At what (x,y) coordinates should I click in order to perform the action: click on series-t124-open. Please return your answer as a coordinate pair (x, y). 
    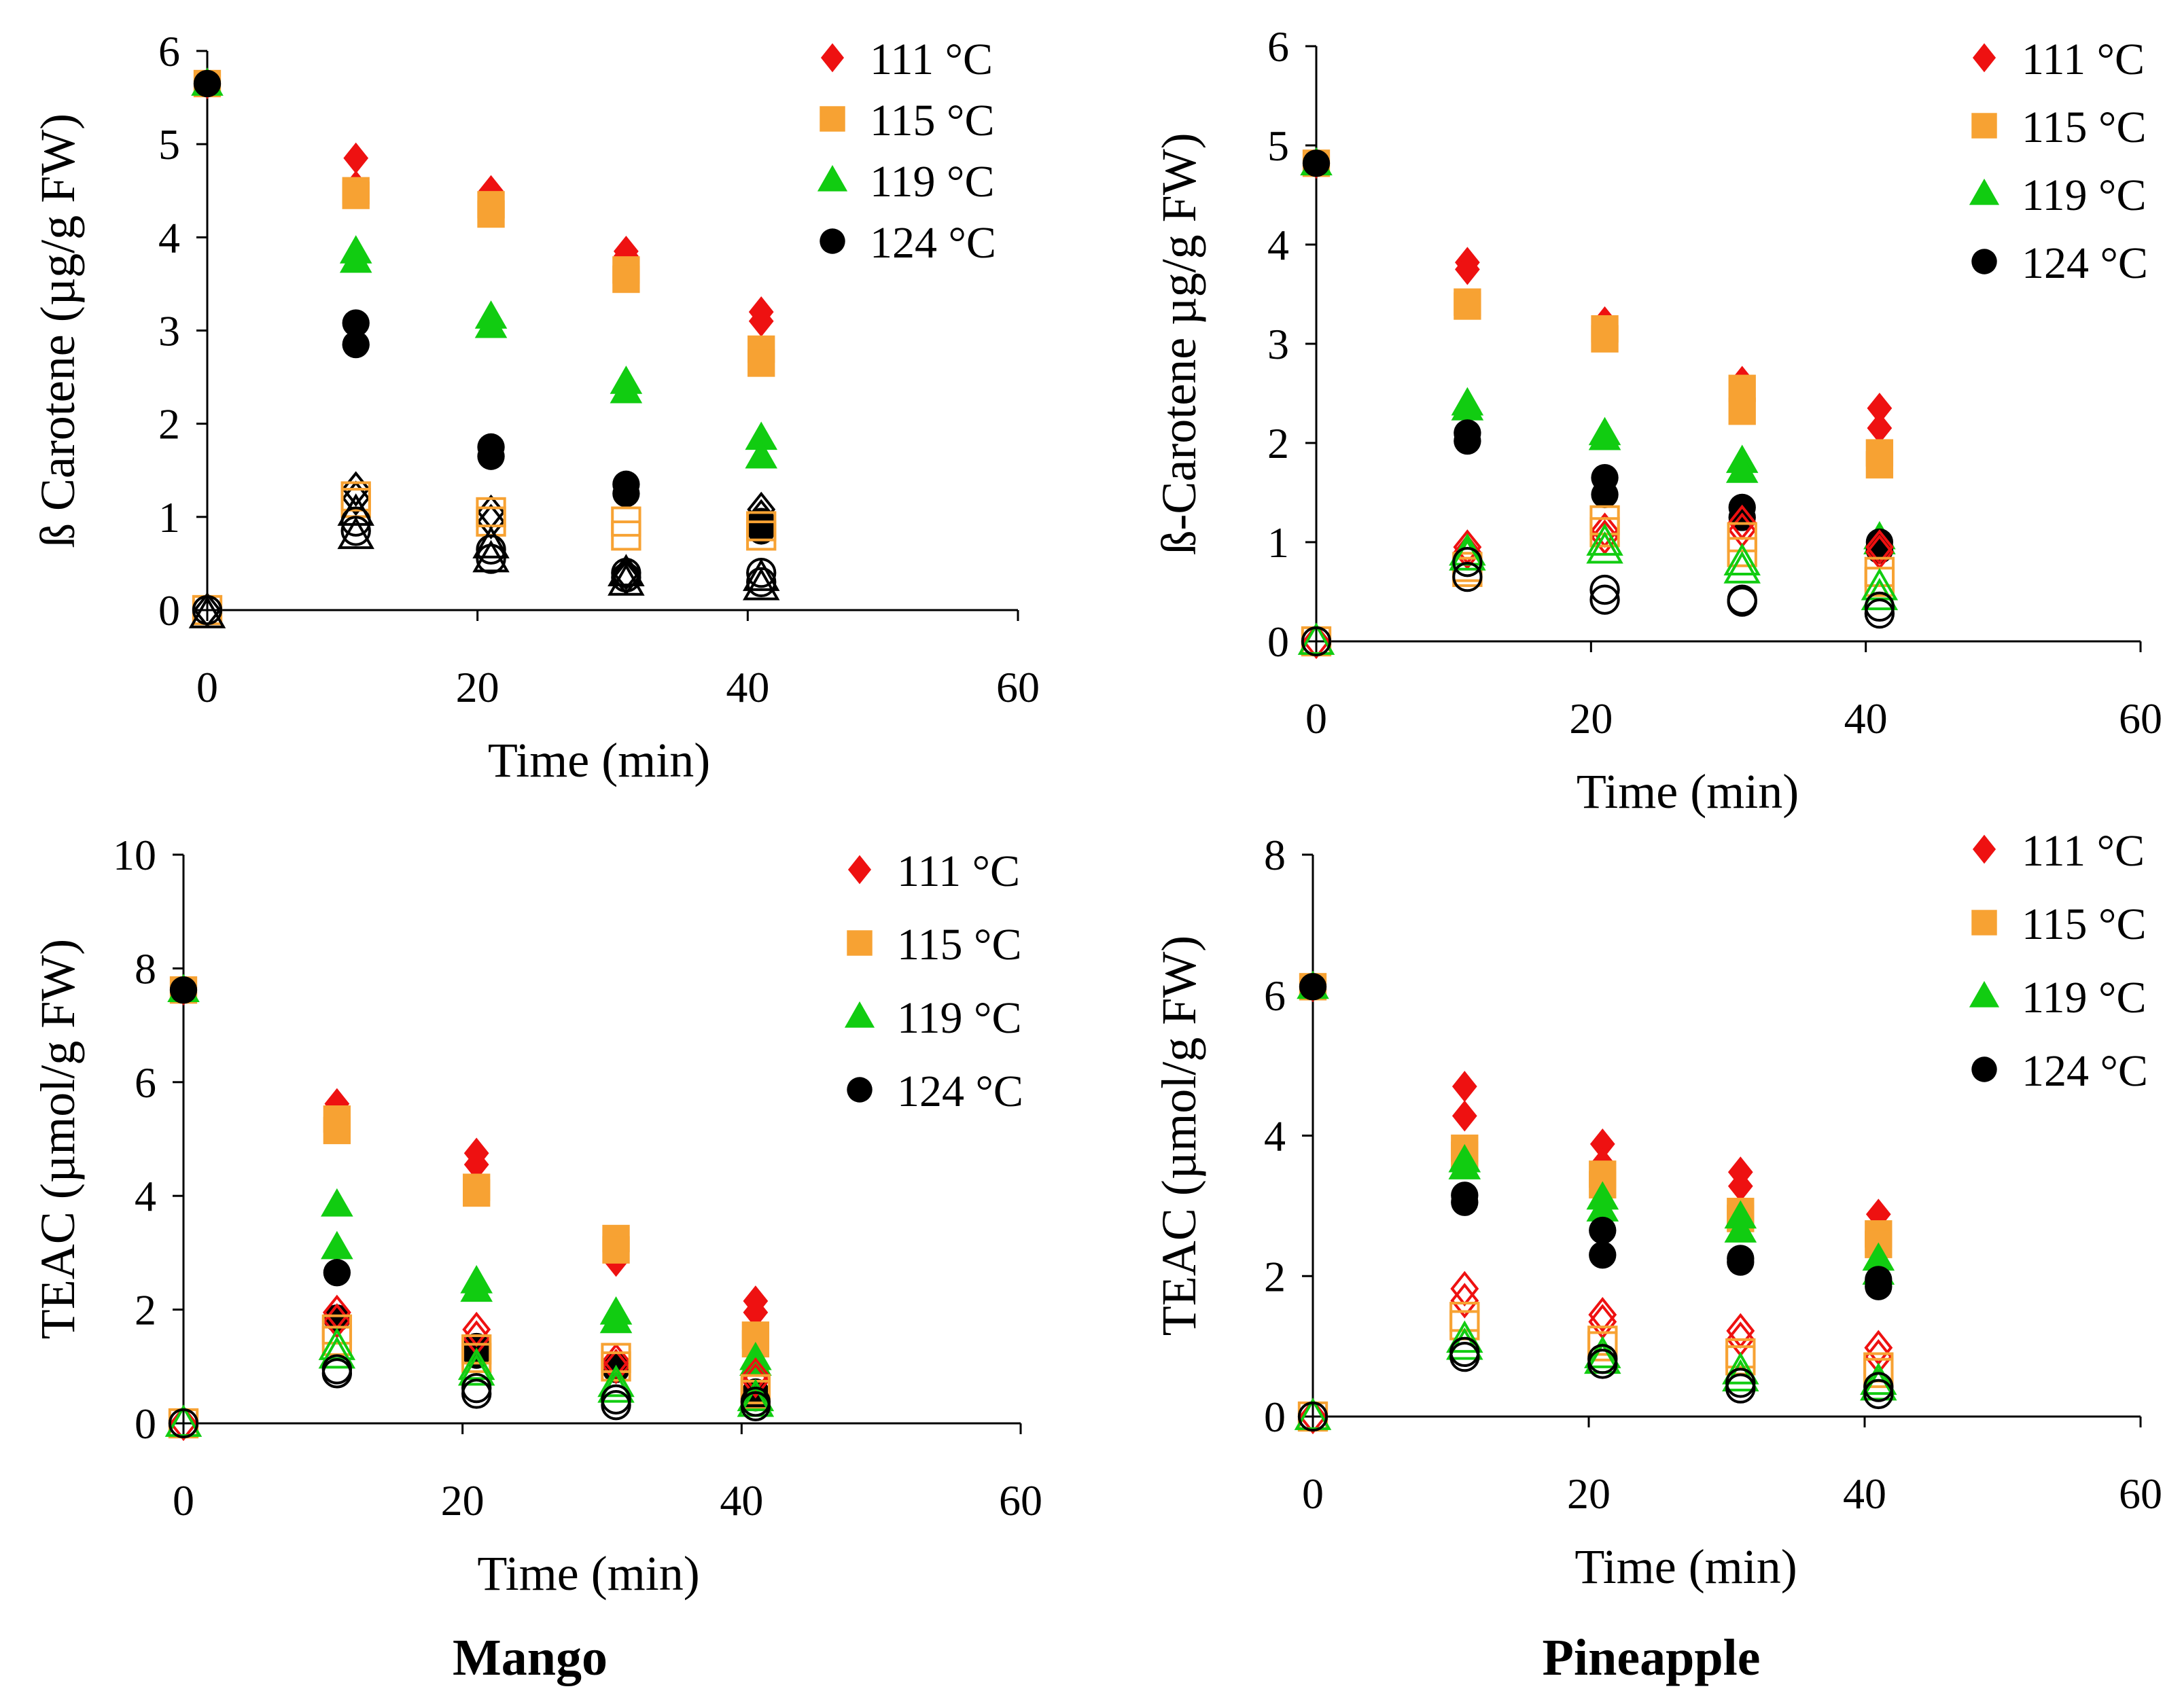
    Looking at the image, I should click on (469, 1397).